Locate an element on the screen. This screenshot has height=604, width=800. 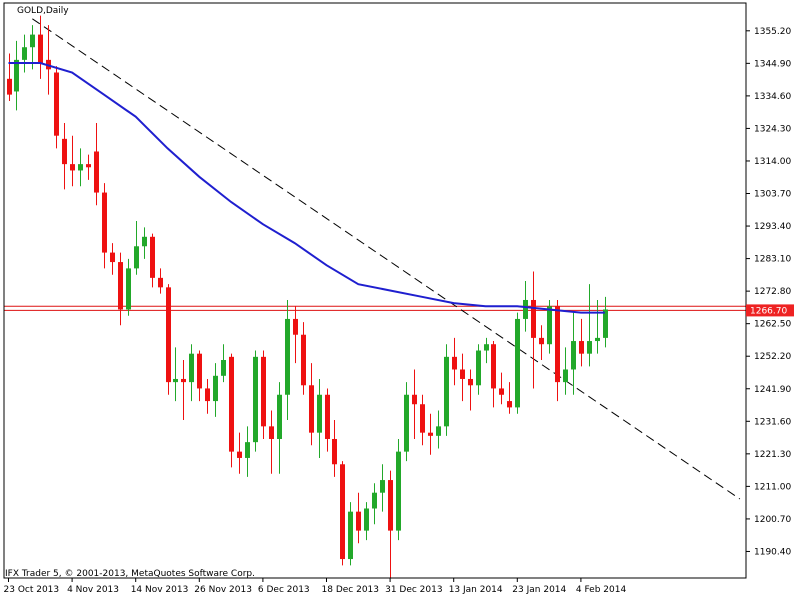
x-tick-label: 18 Dec 2013 is located at coordinates (351, 590).